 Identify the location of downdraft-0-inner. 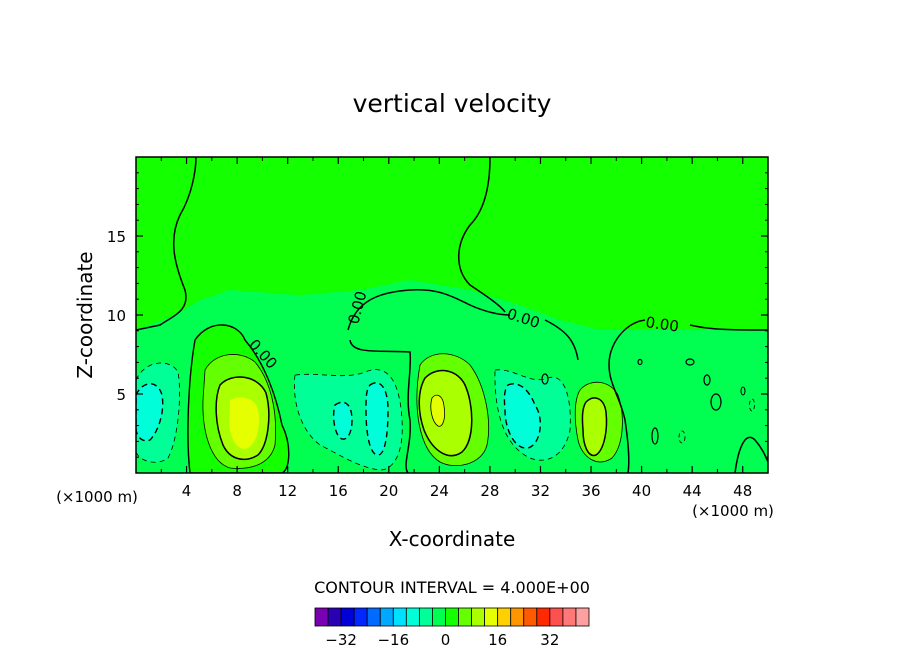
(150, 412).